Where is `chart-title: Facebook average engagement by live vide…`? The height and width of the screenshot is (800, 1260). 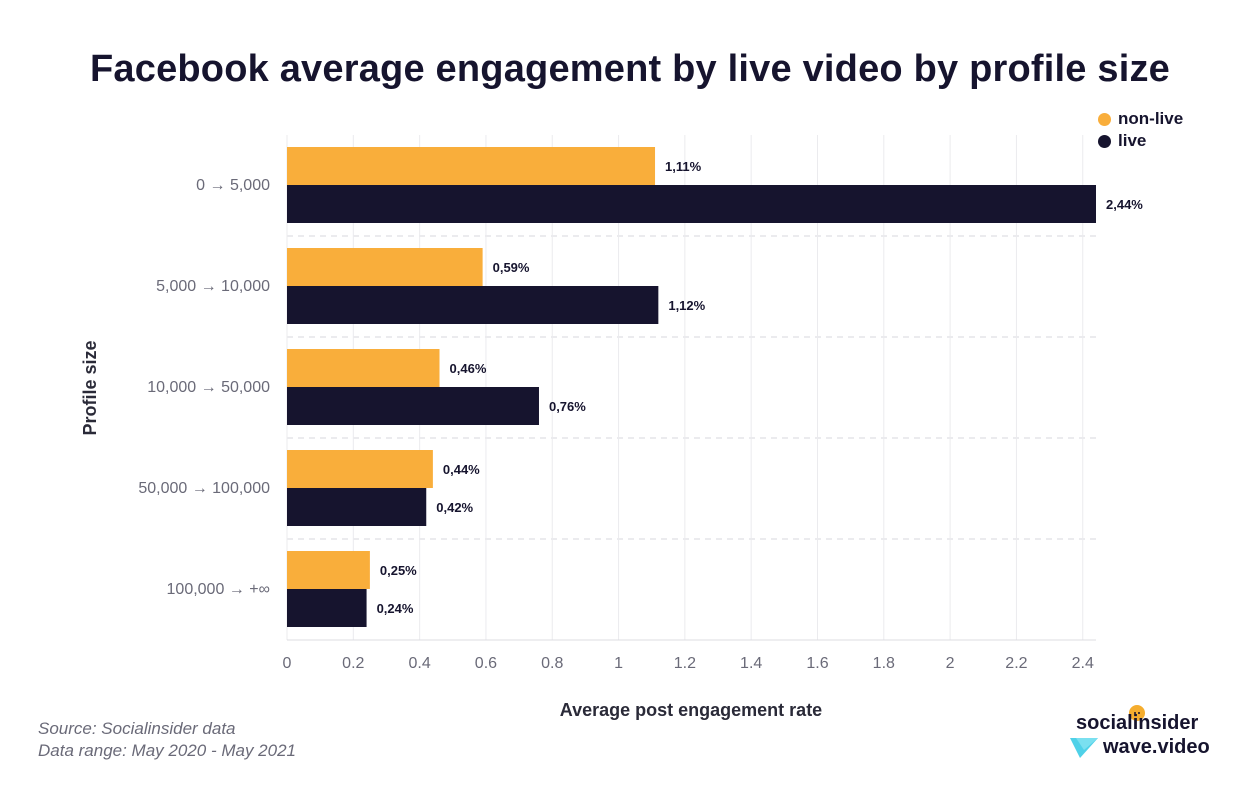
chart-title: Facebook average engagement by live vide… is located at coordinates (629, 69).